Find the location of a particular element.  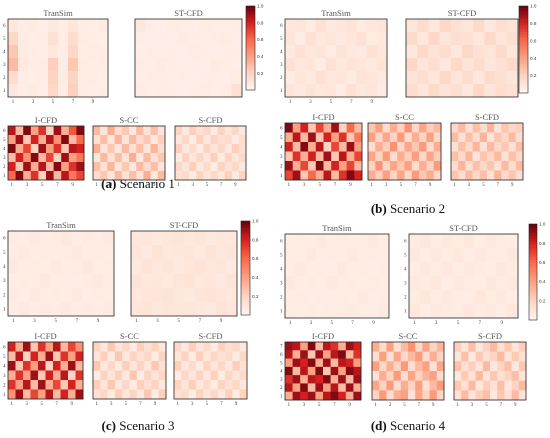

colorbar-s3: 1.00.80.60.40.2 is located at coordinates (249, 267).